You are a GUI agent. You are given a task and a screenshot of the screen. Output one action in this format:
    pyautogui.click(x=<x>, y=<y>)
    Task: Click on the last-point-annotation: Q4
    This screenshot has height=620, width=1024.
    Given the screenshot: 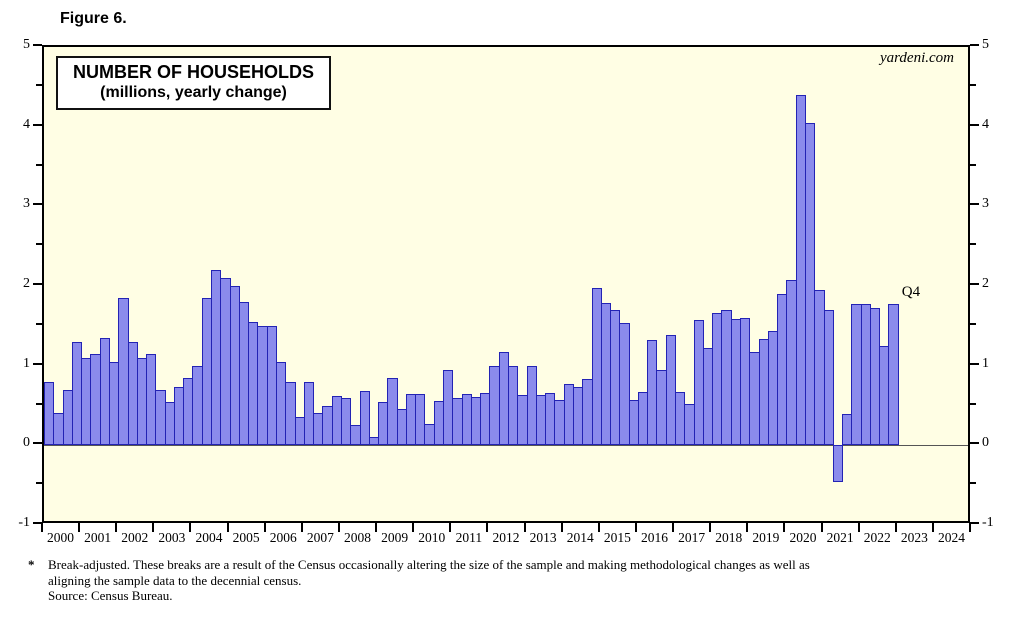 What is the action you would take?
    pyautogui.click(x=911, y=291)
    